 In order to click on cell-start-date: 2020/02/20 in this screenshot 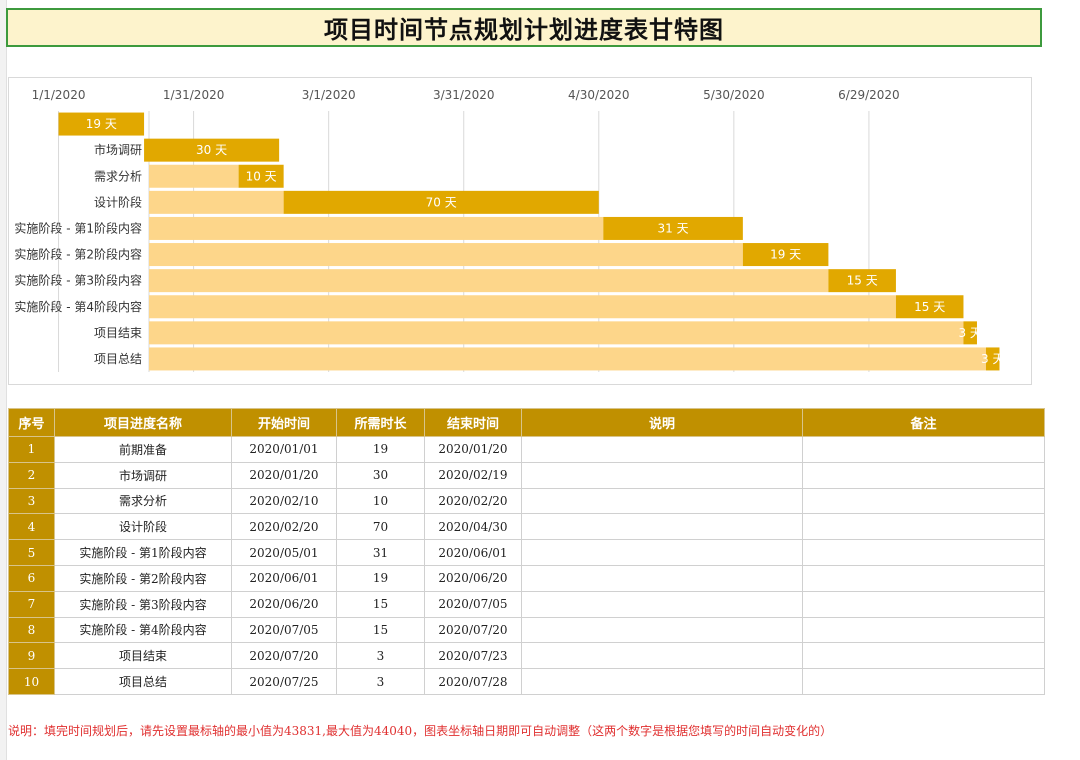, I will do `click(284, 527)`.